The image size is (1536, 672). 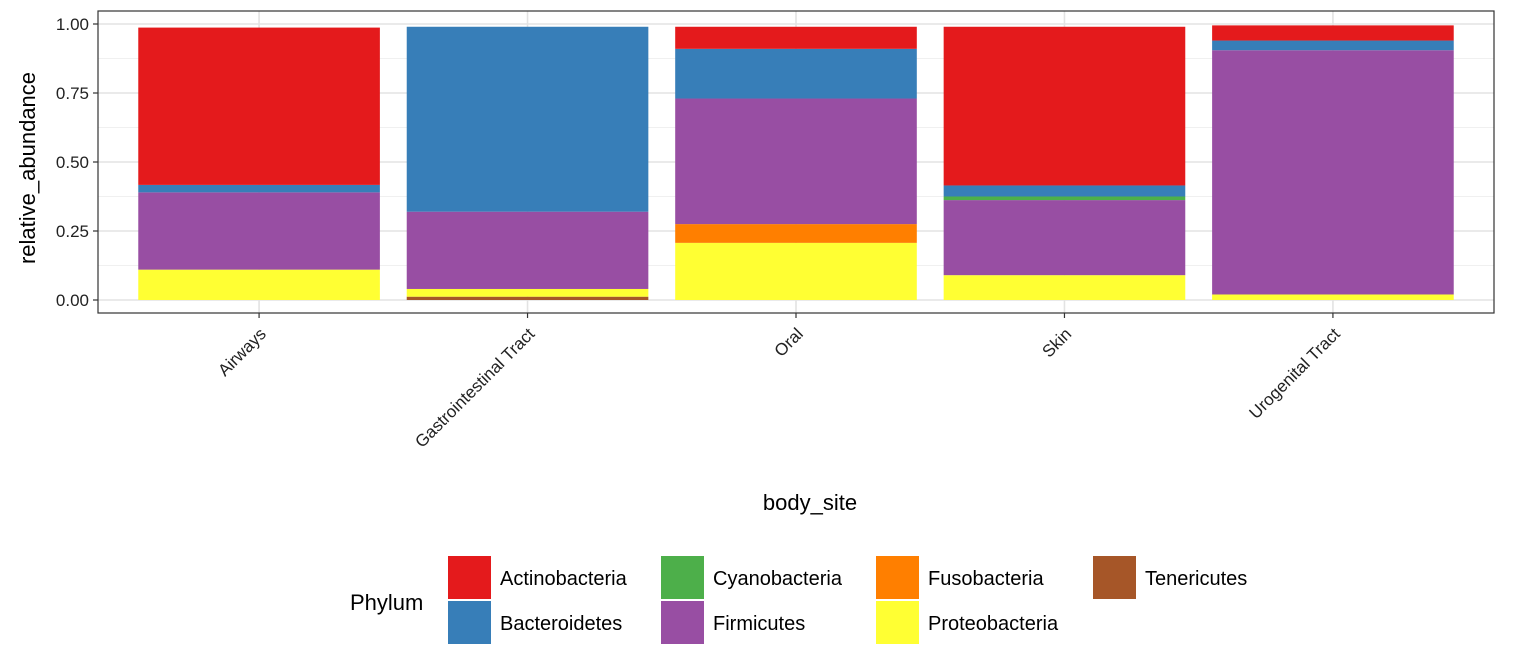 I want to click on legend-label: Proteobacteria, so click(x=993, y=624).